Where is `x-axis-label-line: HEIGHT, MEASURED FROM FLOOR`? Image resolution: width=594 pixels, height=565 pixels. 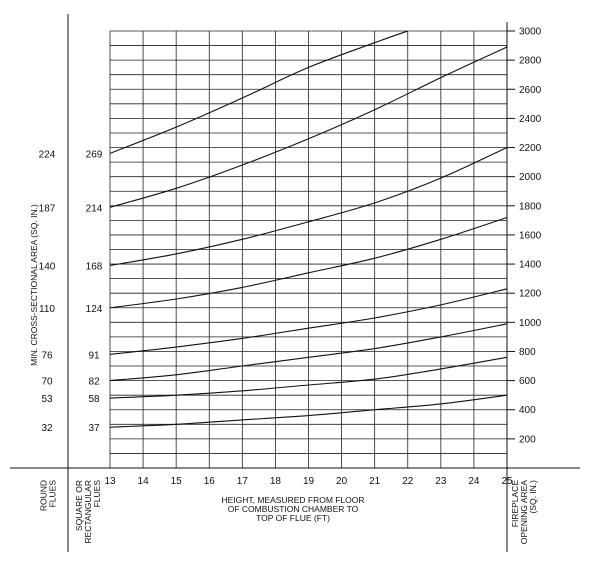 x-axis-label-line: HEIGHT, MEASURED FROM FLOOR is located at coordinates (292, 500).